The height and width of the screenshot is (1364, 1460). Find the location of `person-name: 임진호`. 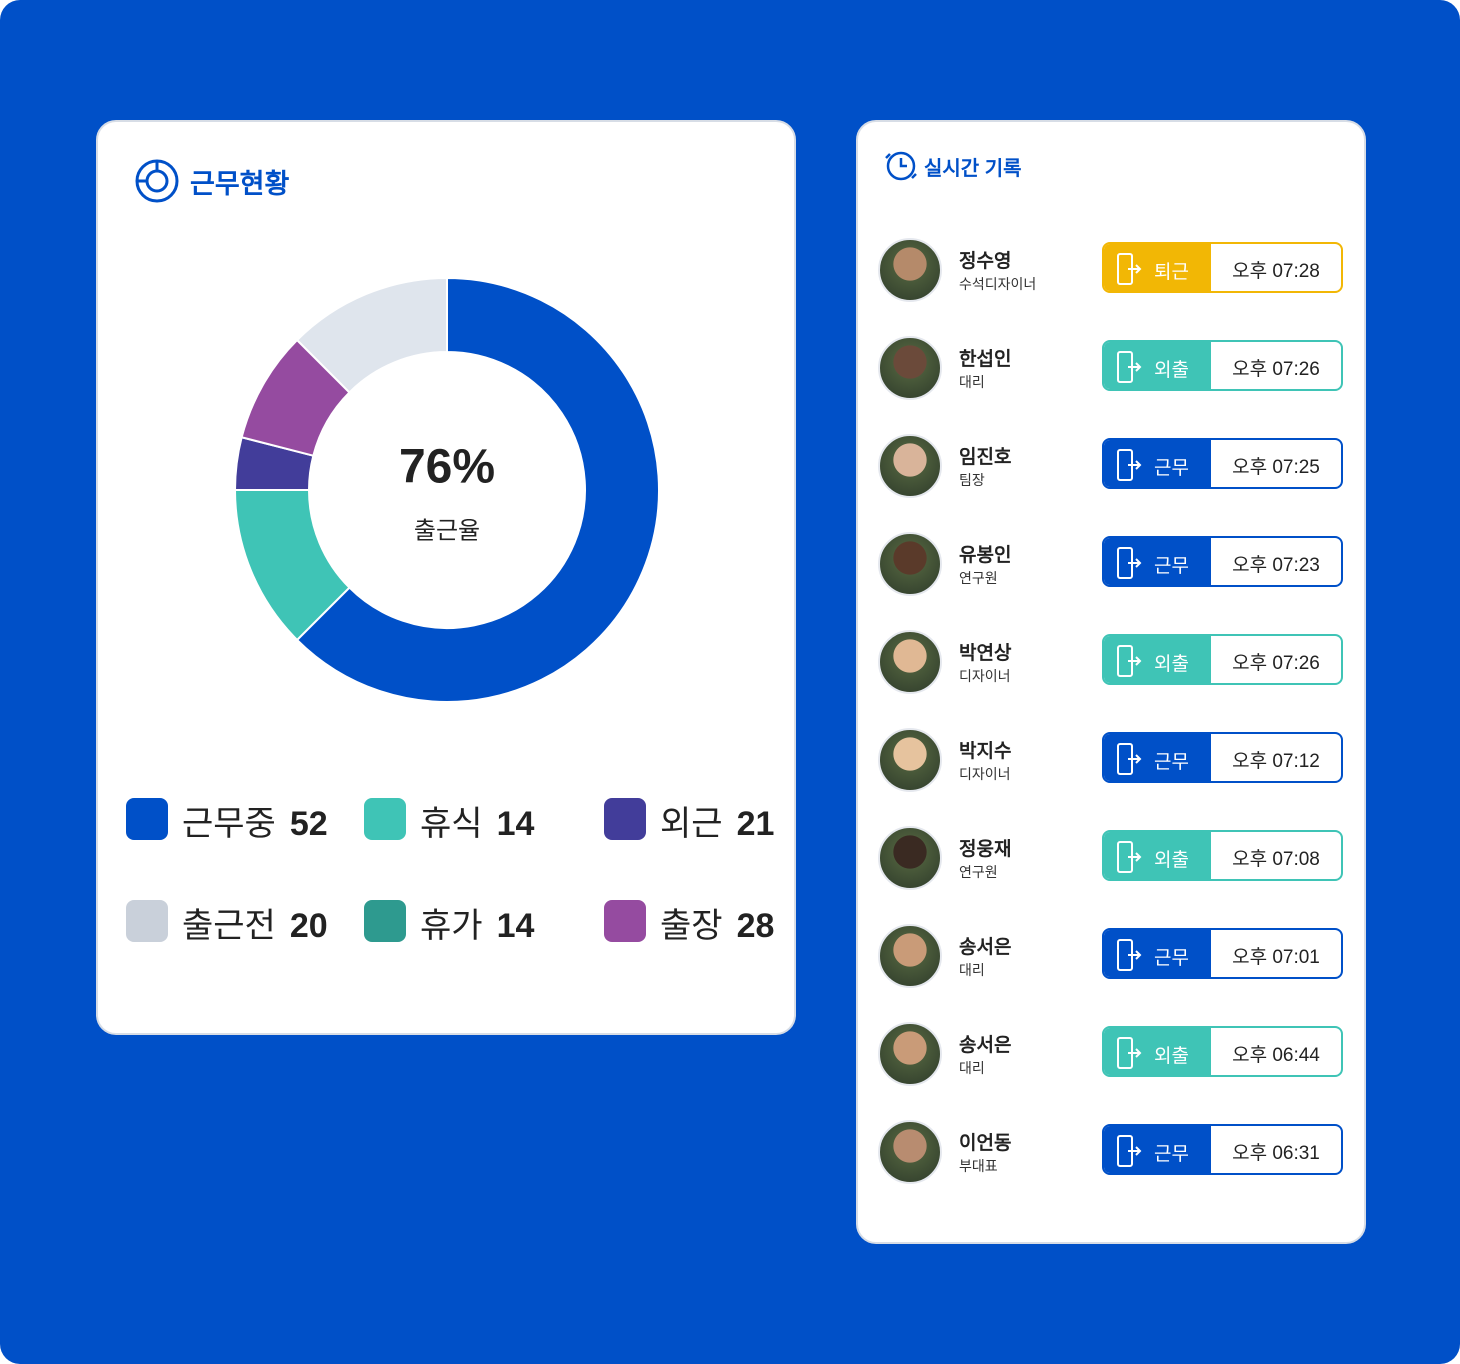

person-name: 임진호 is located at coordinates (985, 457).